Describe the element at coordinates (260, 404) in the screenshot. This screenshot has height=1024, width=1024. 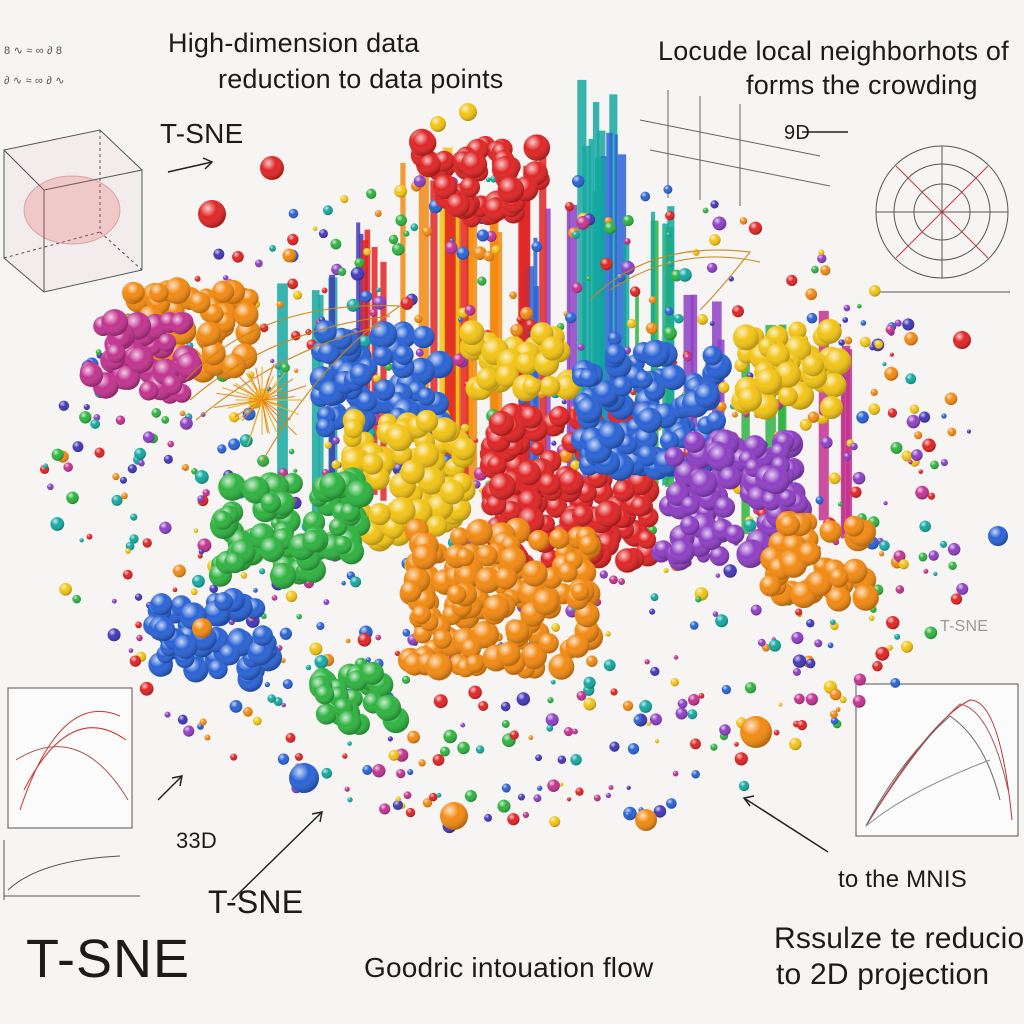
I see `starburst-icon` at that location.